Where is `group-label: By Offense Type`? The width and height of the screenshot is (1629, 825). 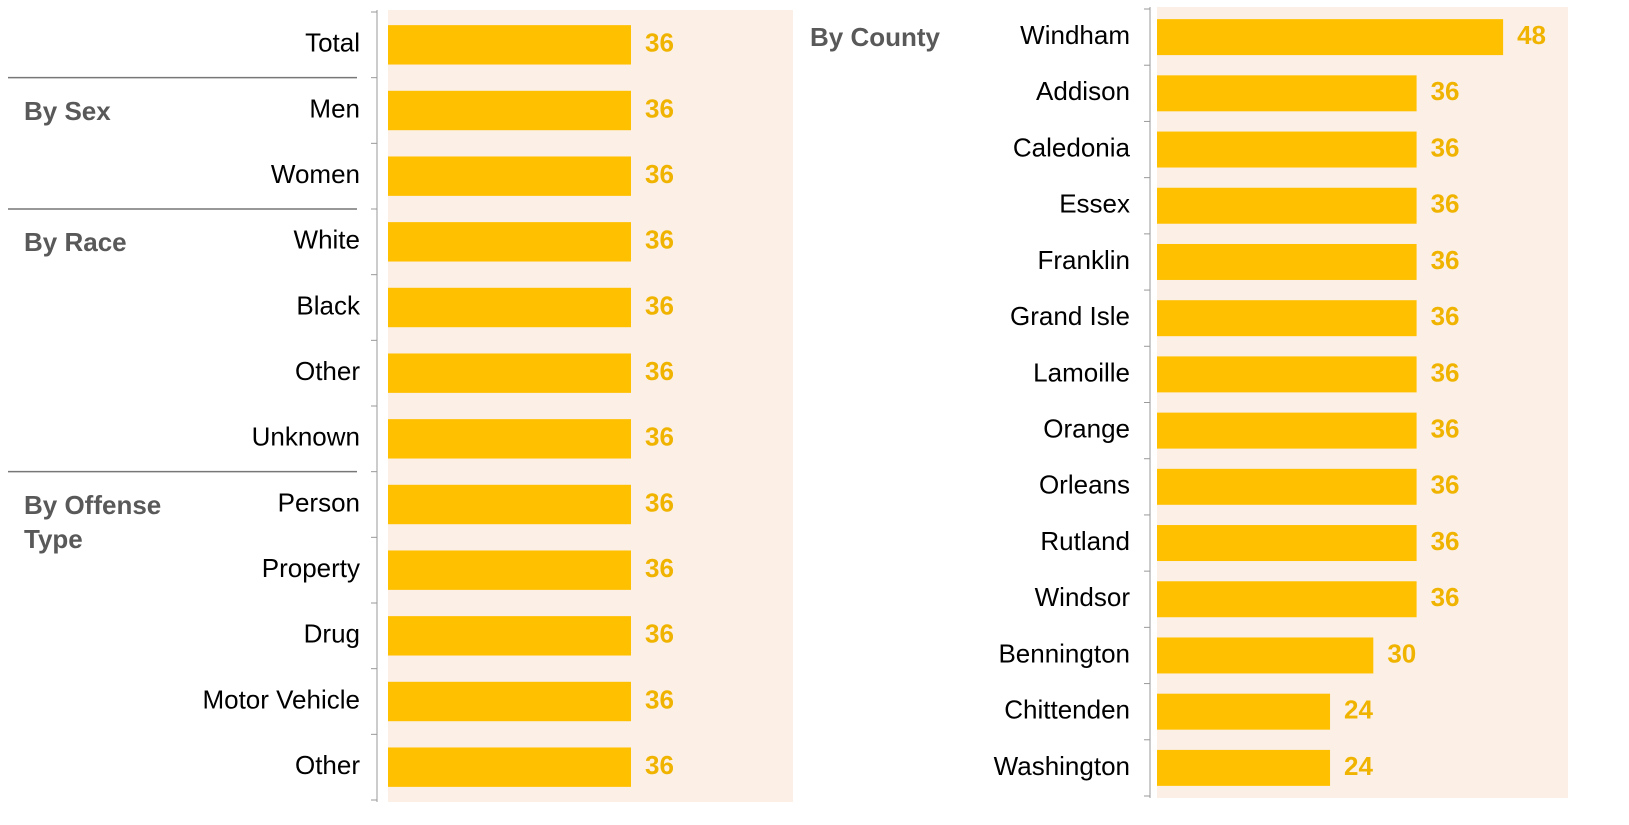
group-label: By Offense Type is located at coordinates (93, 521).